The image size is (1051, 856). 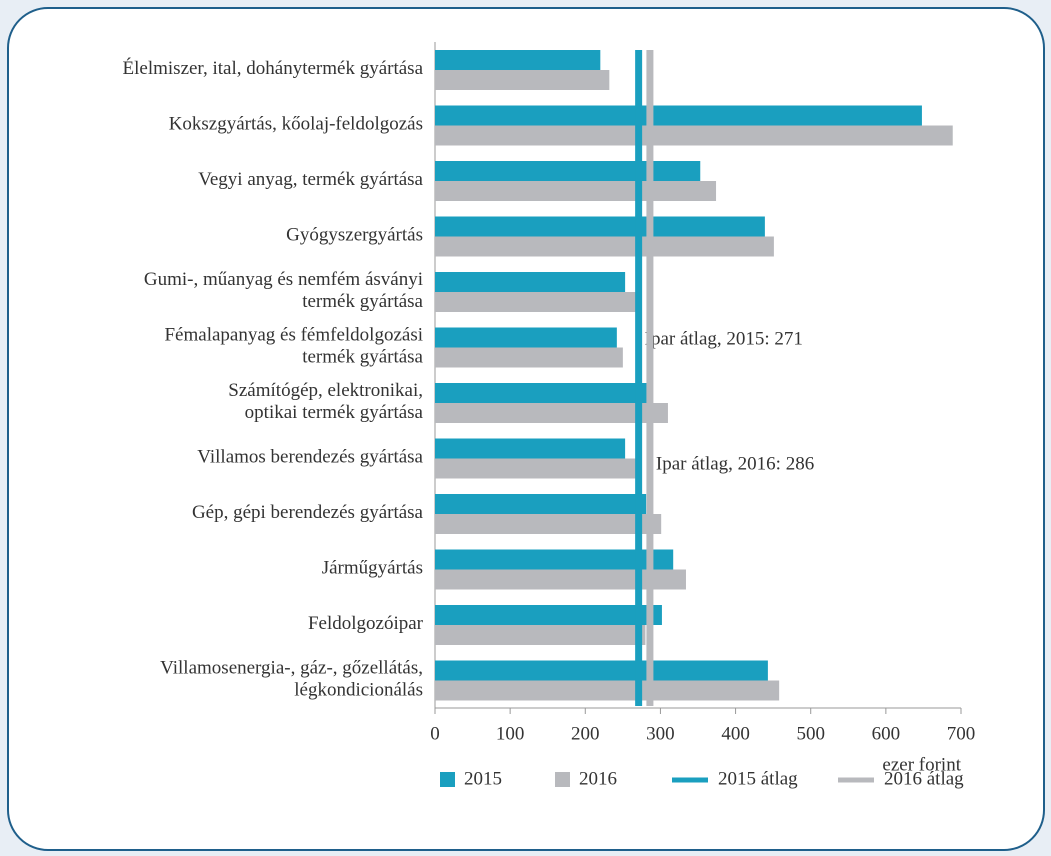 I want to click on y-tick-label: Gyógyszergyártás, so click(x=354, y=235).